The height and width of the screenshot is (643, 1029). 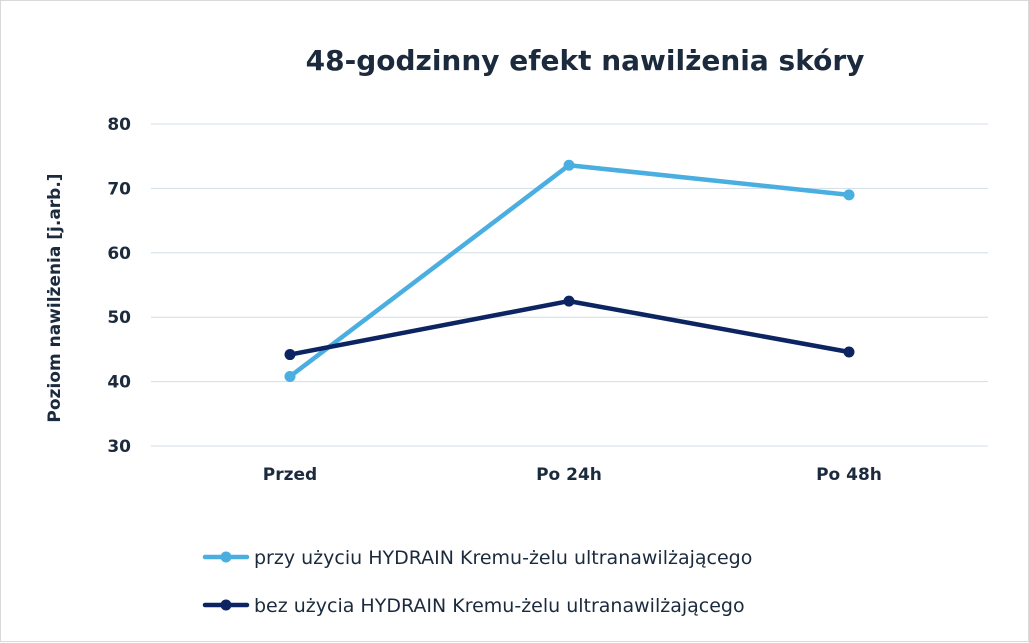 I want to click on x-tick-label: Przed, so click(x=290, y=475).